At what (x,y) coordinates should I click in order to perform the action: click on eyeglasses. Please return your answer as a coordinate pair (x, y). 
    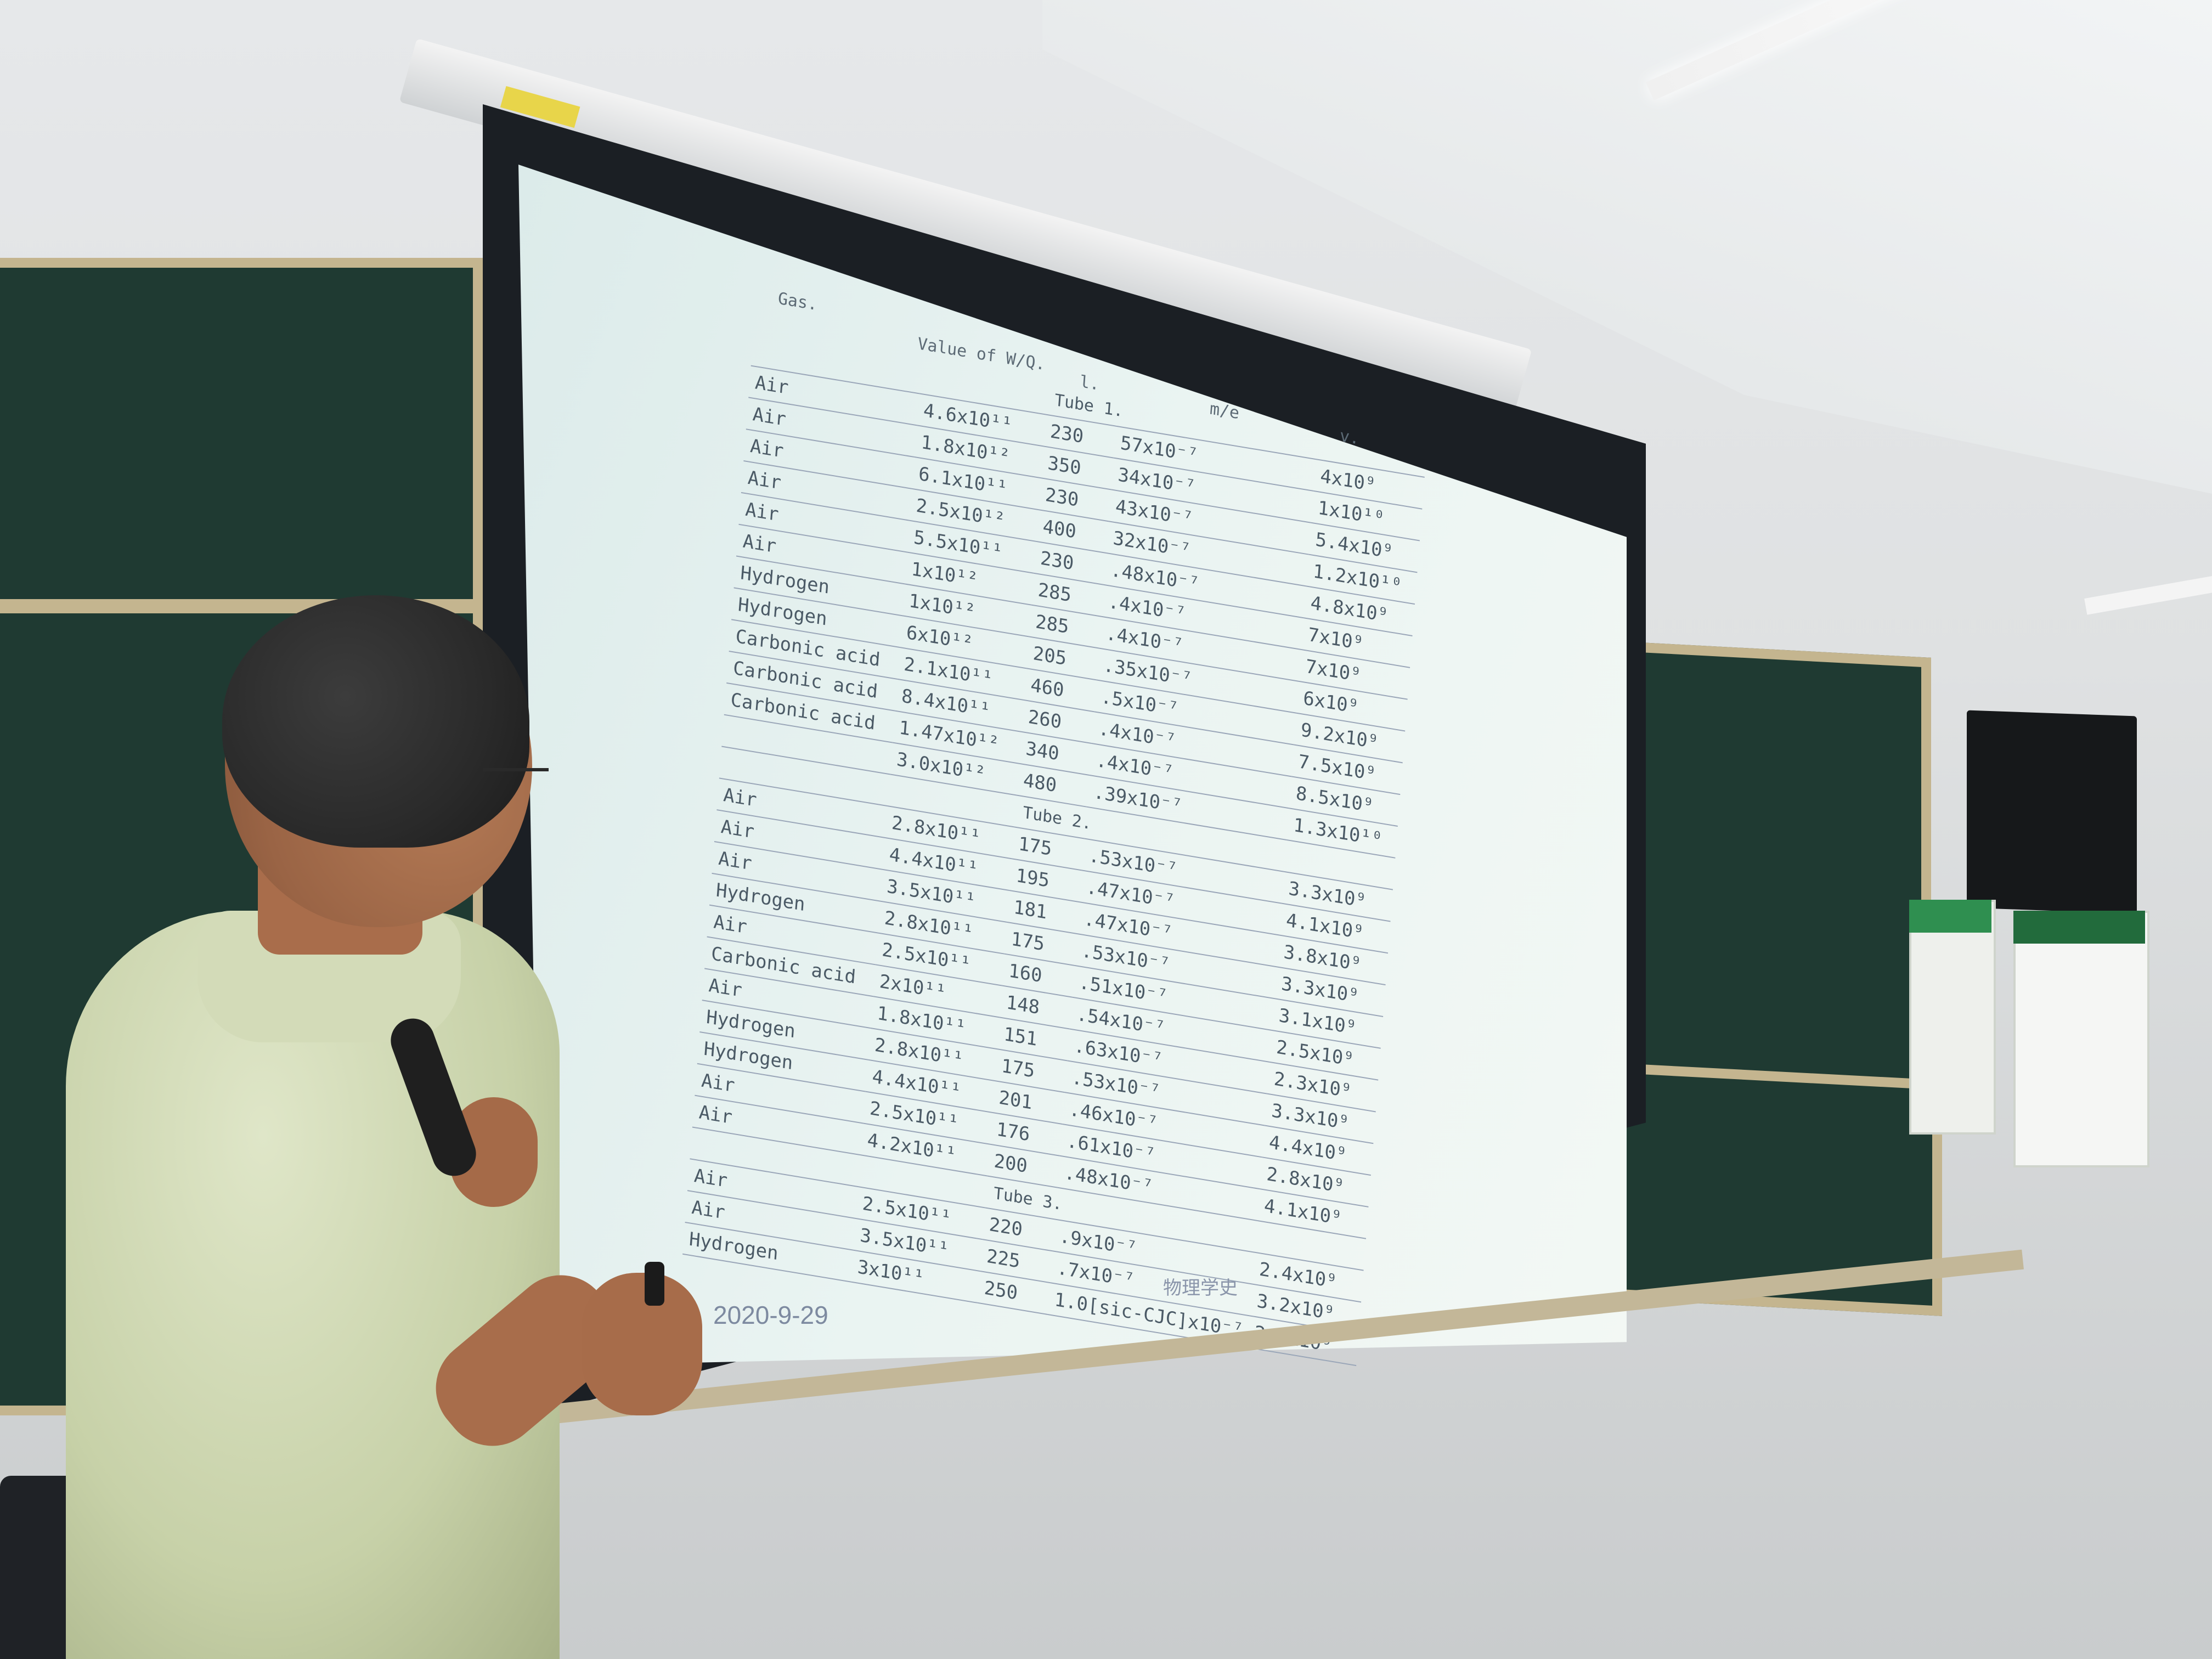
    Looking at the image, I should click on (516, 775).